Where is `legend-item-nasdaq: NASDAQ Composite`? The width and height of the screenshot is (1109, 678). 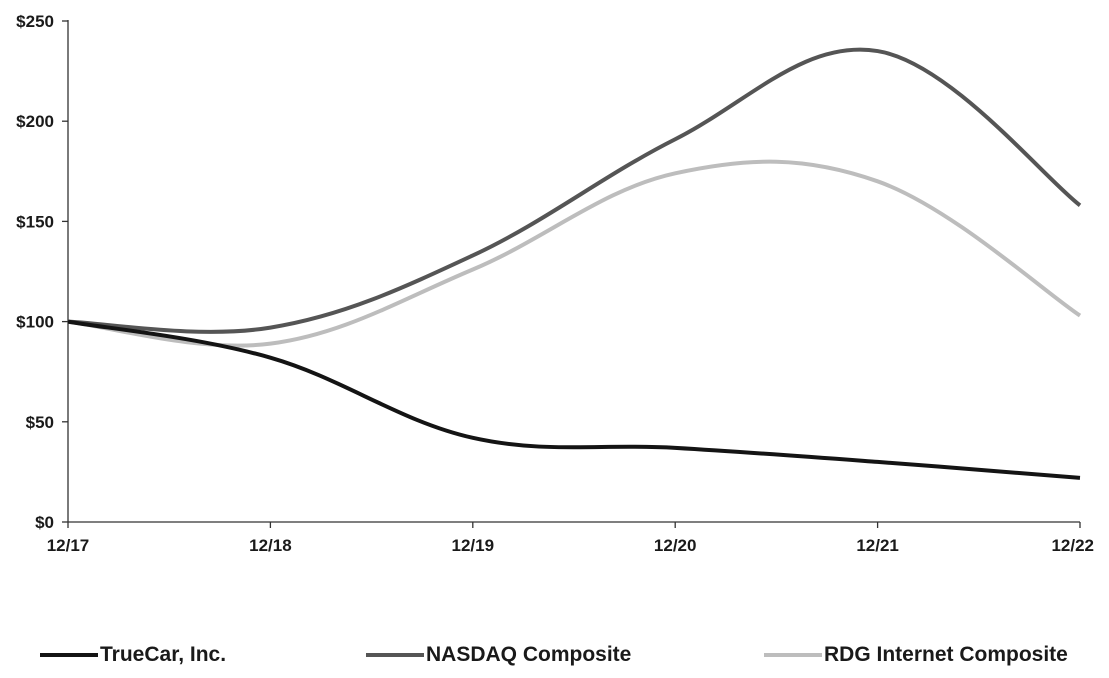
legend-item-nasdaq: NASDAQ Composite is located at coordinates (498, 655).